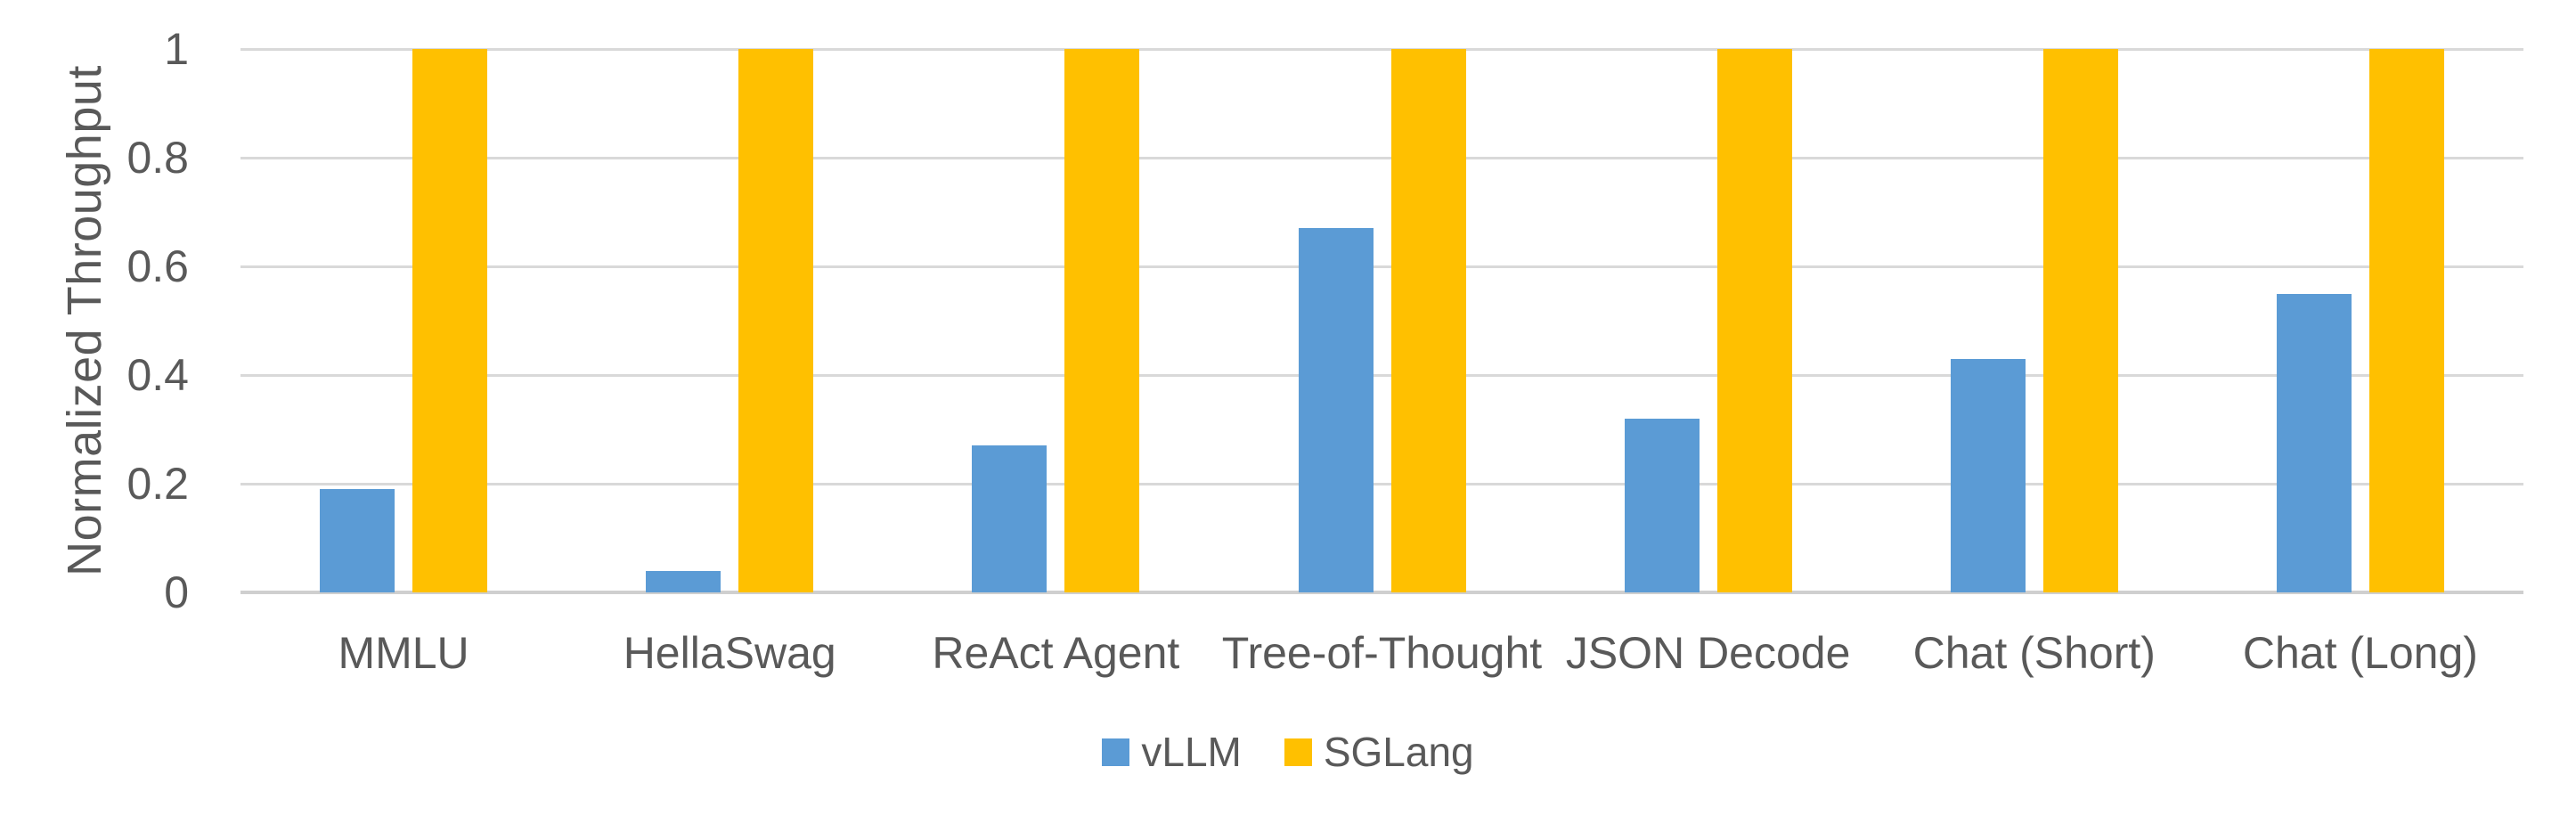  I want to click on y-axis-title: Normalized Throughput, so click(85, 320).